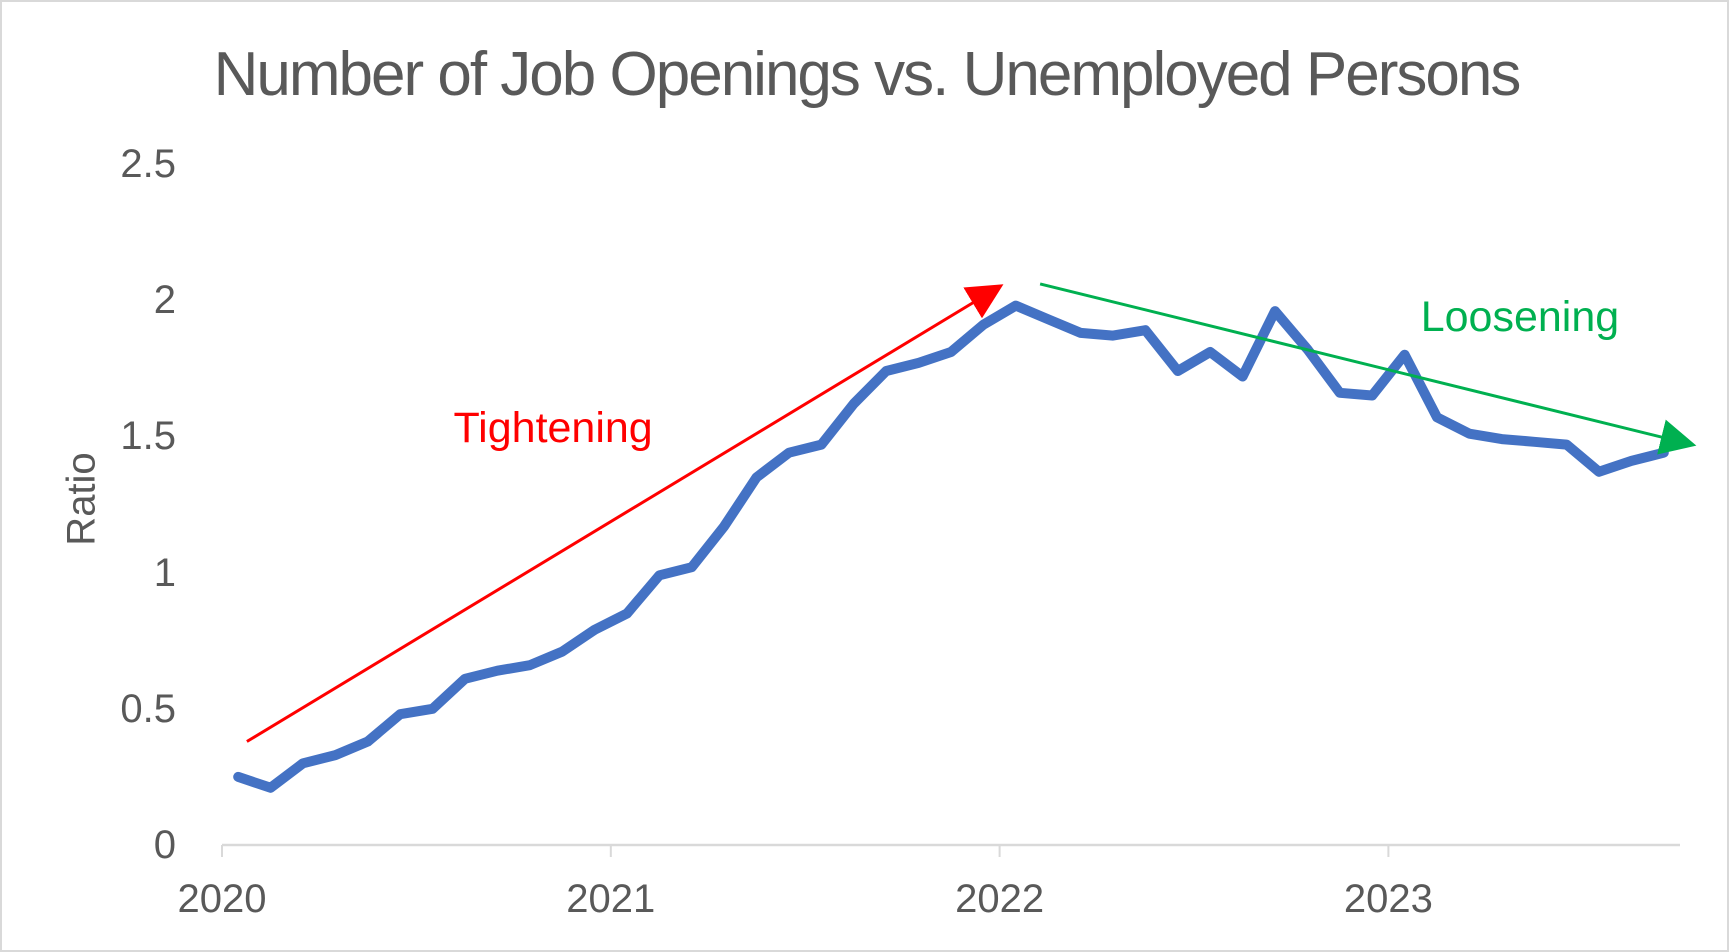 This screenshot has width=1729, height=952. Describe the element at coordinates (148, 708) in the screenshot. I see `y-tick-label: 0.5` at that location.